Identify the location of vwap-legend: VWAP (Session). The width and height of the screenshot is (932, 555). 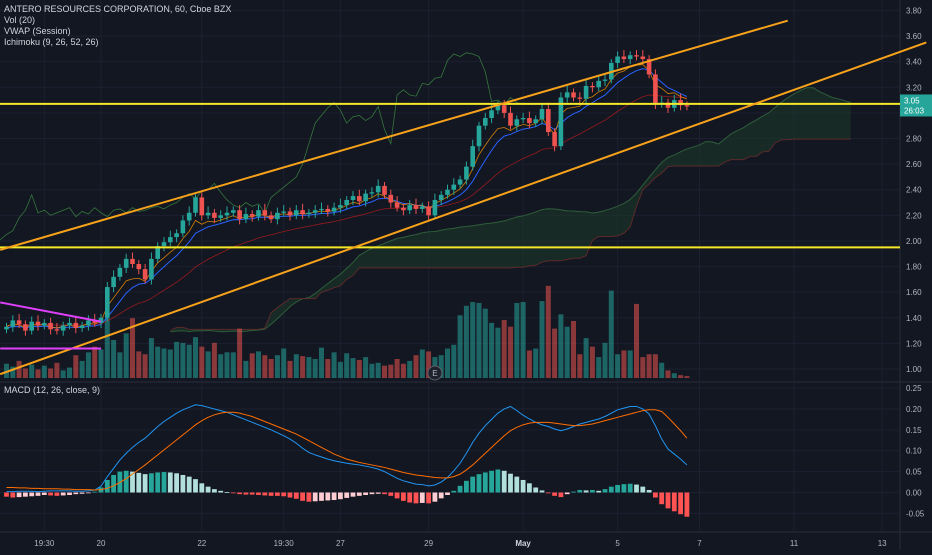
(37, 31).